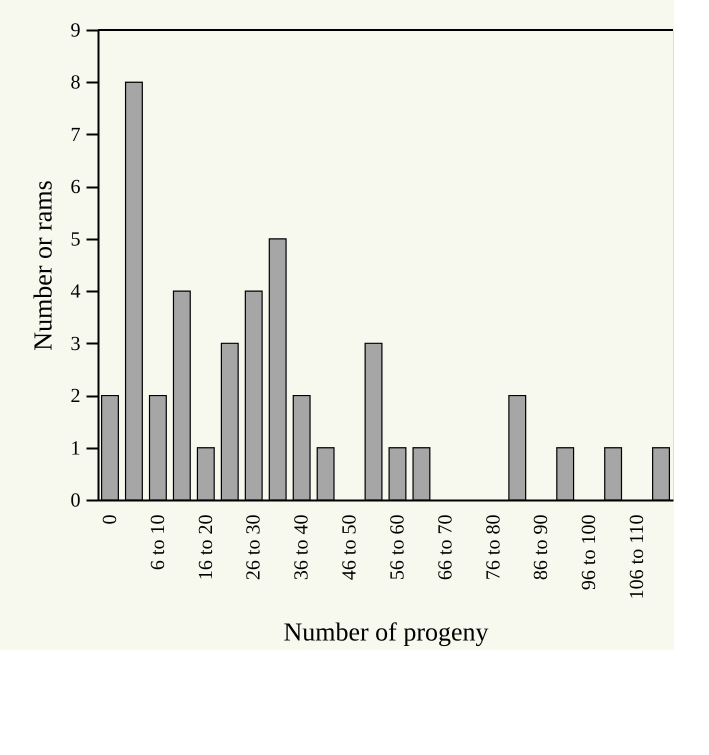 This screenshot has height=755, width=709. Describe the element at coordinates (75, 239) in the screenshot. I see `y-tick-label: 5` at that location.